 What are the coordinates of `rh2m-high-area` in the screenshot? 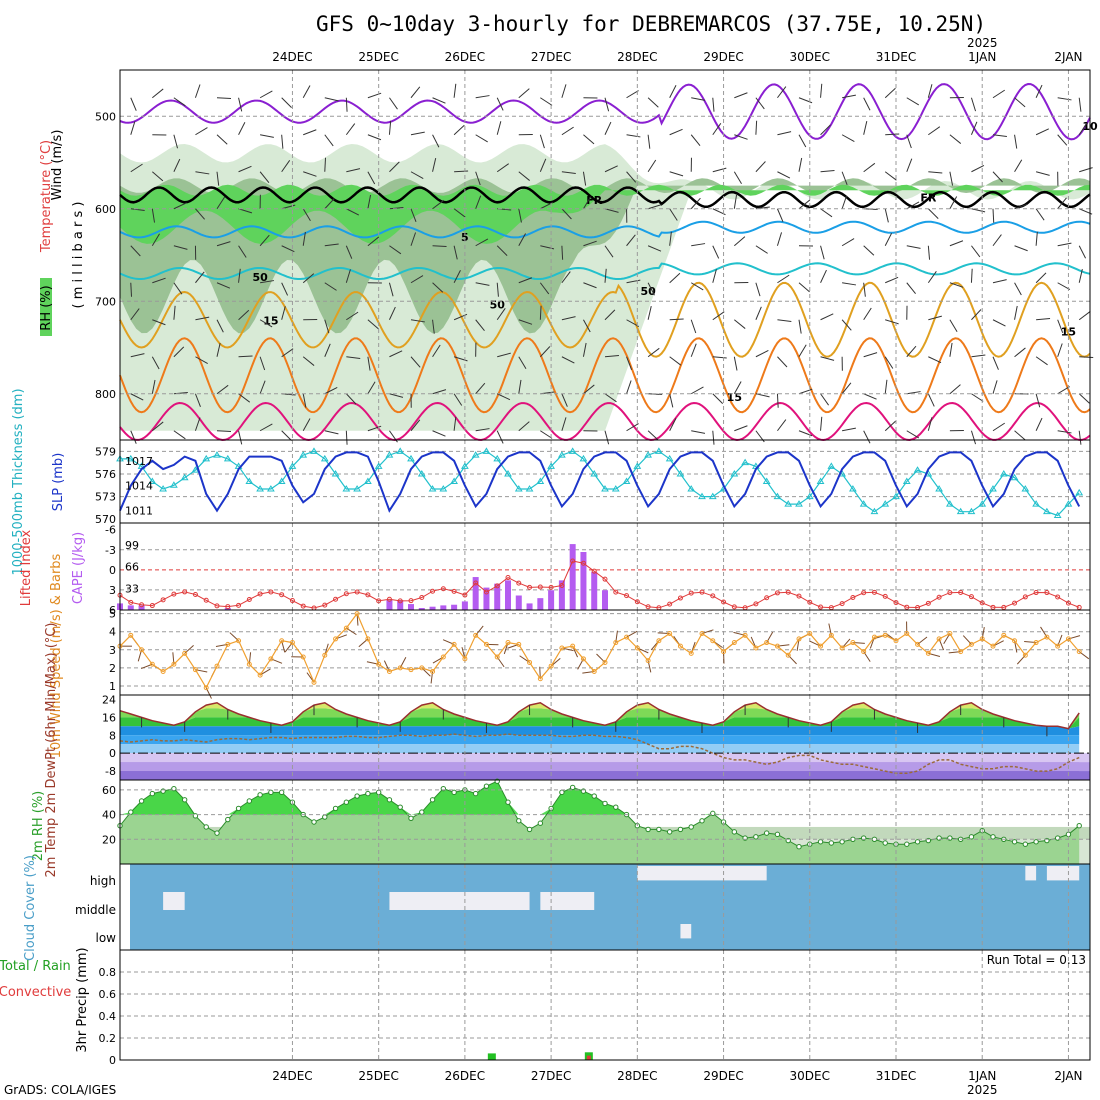 It's located at (600, 798).